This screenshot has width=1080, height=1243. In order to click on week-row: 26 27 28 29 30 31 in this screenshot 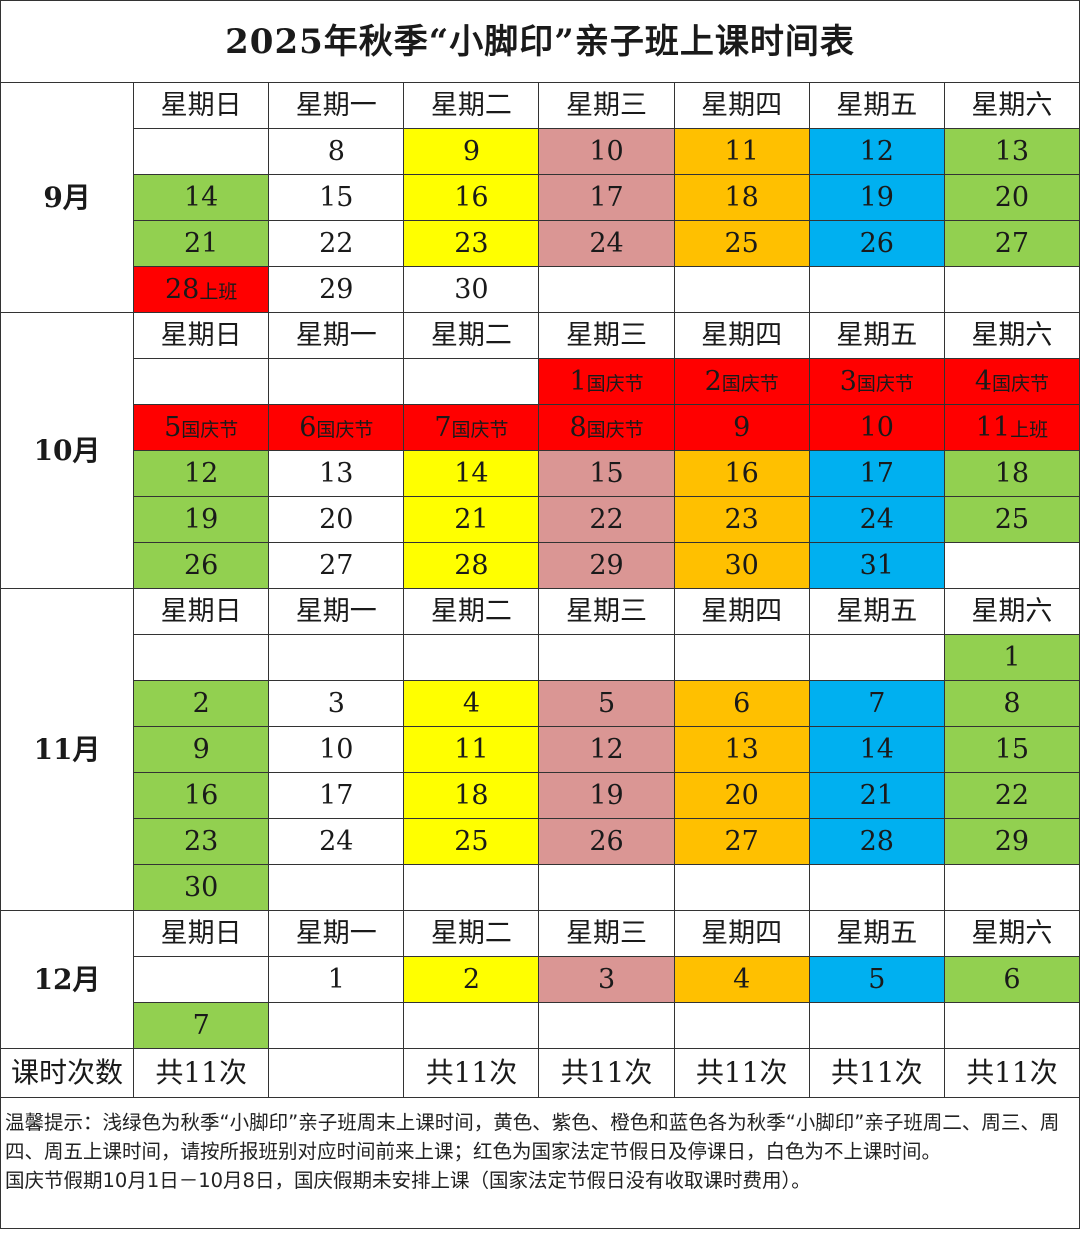, I will do `click(540, 565)`.